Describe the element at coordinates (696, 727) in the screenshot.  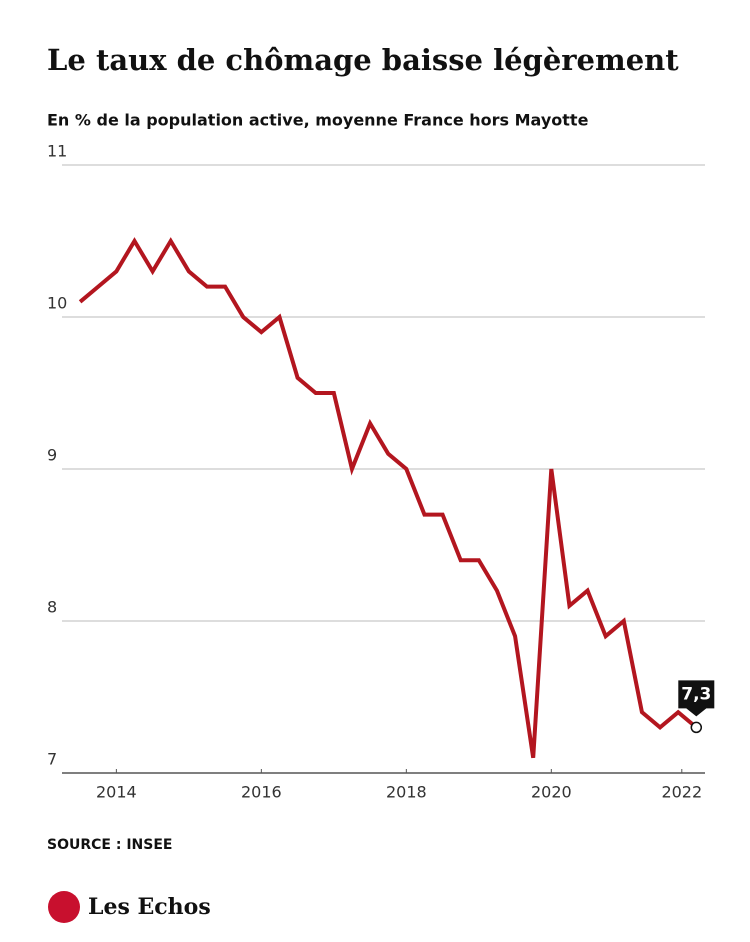
I see `end-marker` at that location.